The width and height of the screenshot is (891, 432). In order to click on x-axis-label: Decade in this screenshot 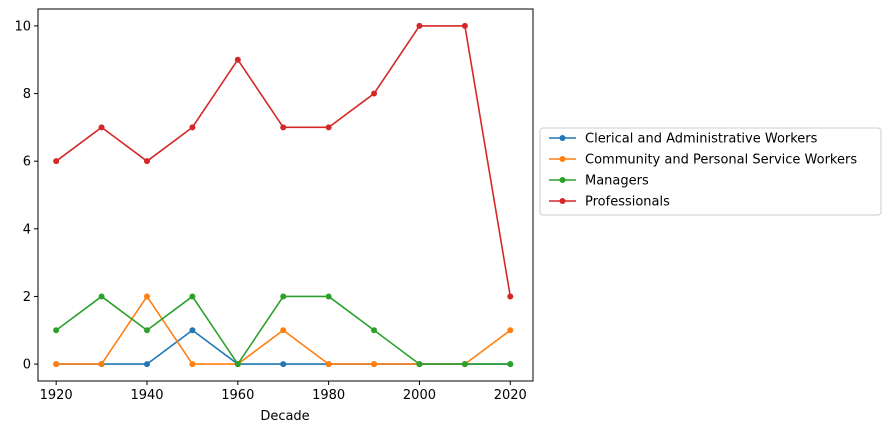, I will do `click(284, 416)`.